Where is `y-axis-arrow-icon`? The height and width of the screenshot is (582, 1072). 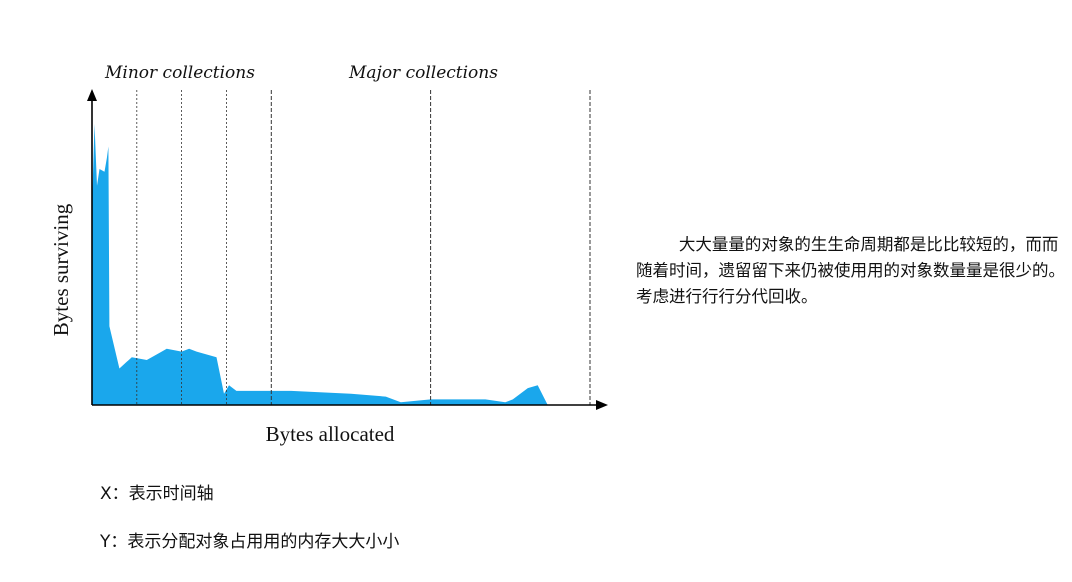 y-axis-arrow-icon is located at coordinates (92, 95).